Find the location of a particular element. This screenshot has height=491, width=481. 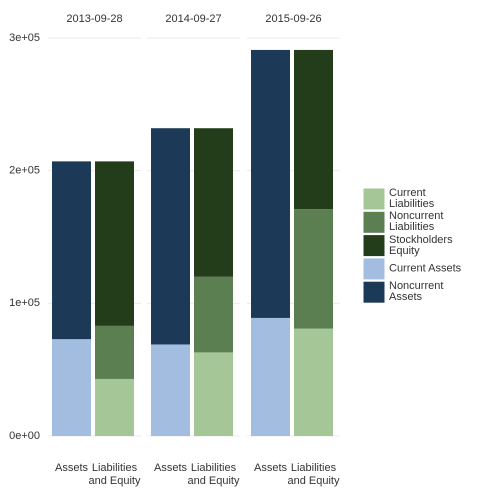

legend-label: Stockholders Equity is located at coordinates (421, 245).